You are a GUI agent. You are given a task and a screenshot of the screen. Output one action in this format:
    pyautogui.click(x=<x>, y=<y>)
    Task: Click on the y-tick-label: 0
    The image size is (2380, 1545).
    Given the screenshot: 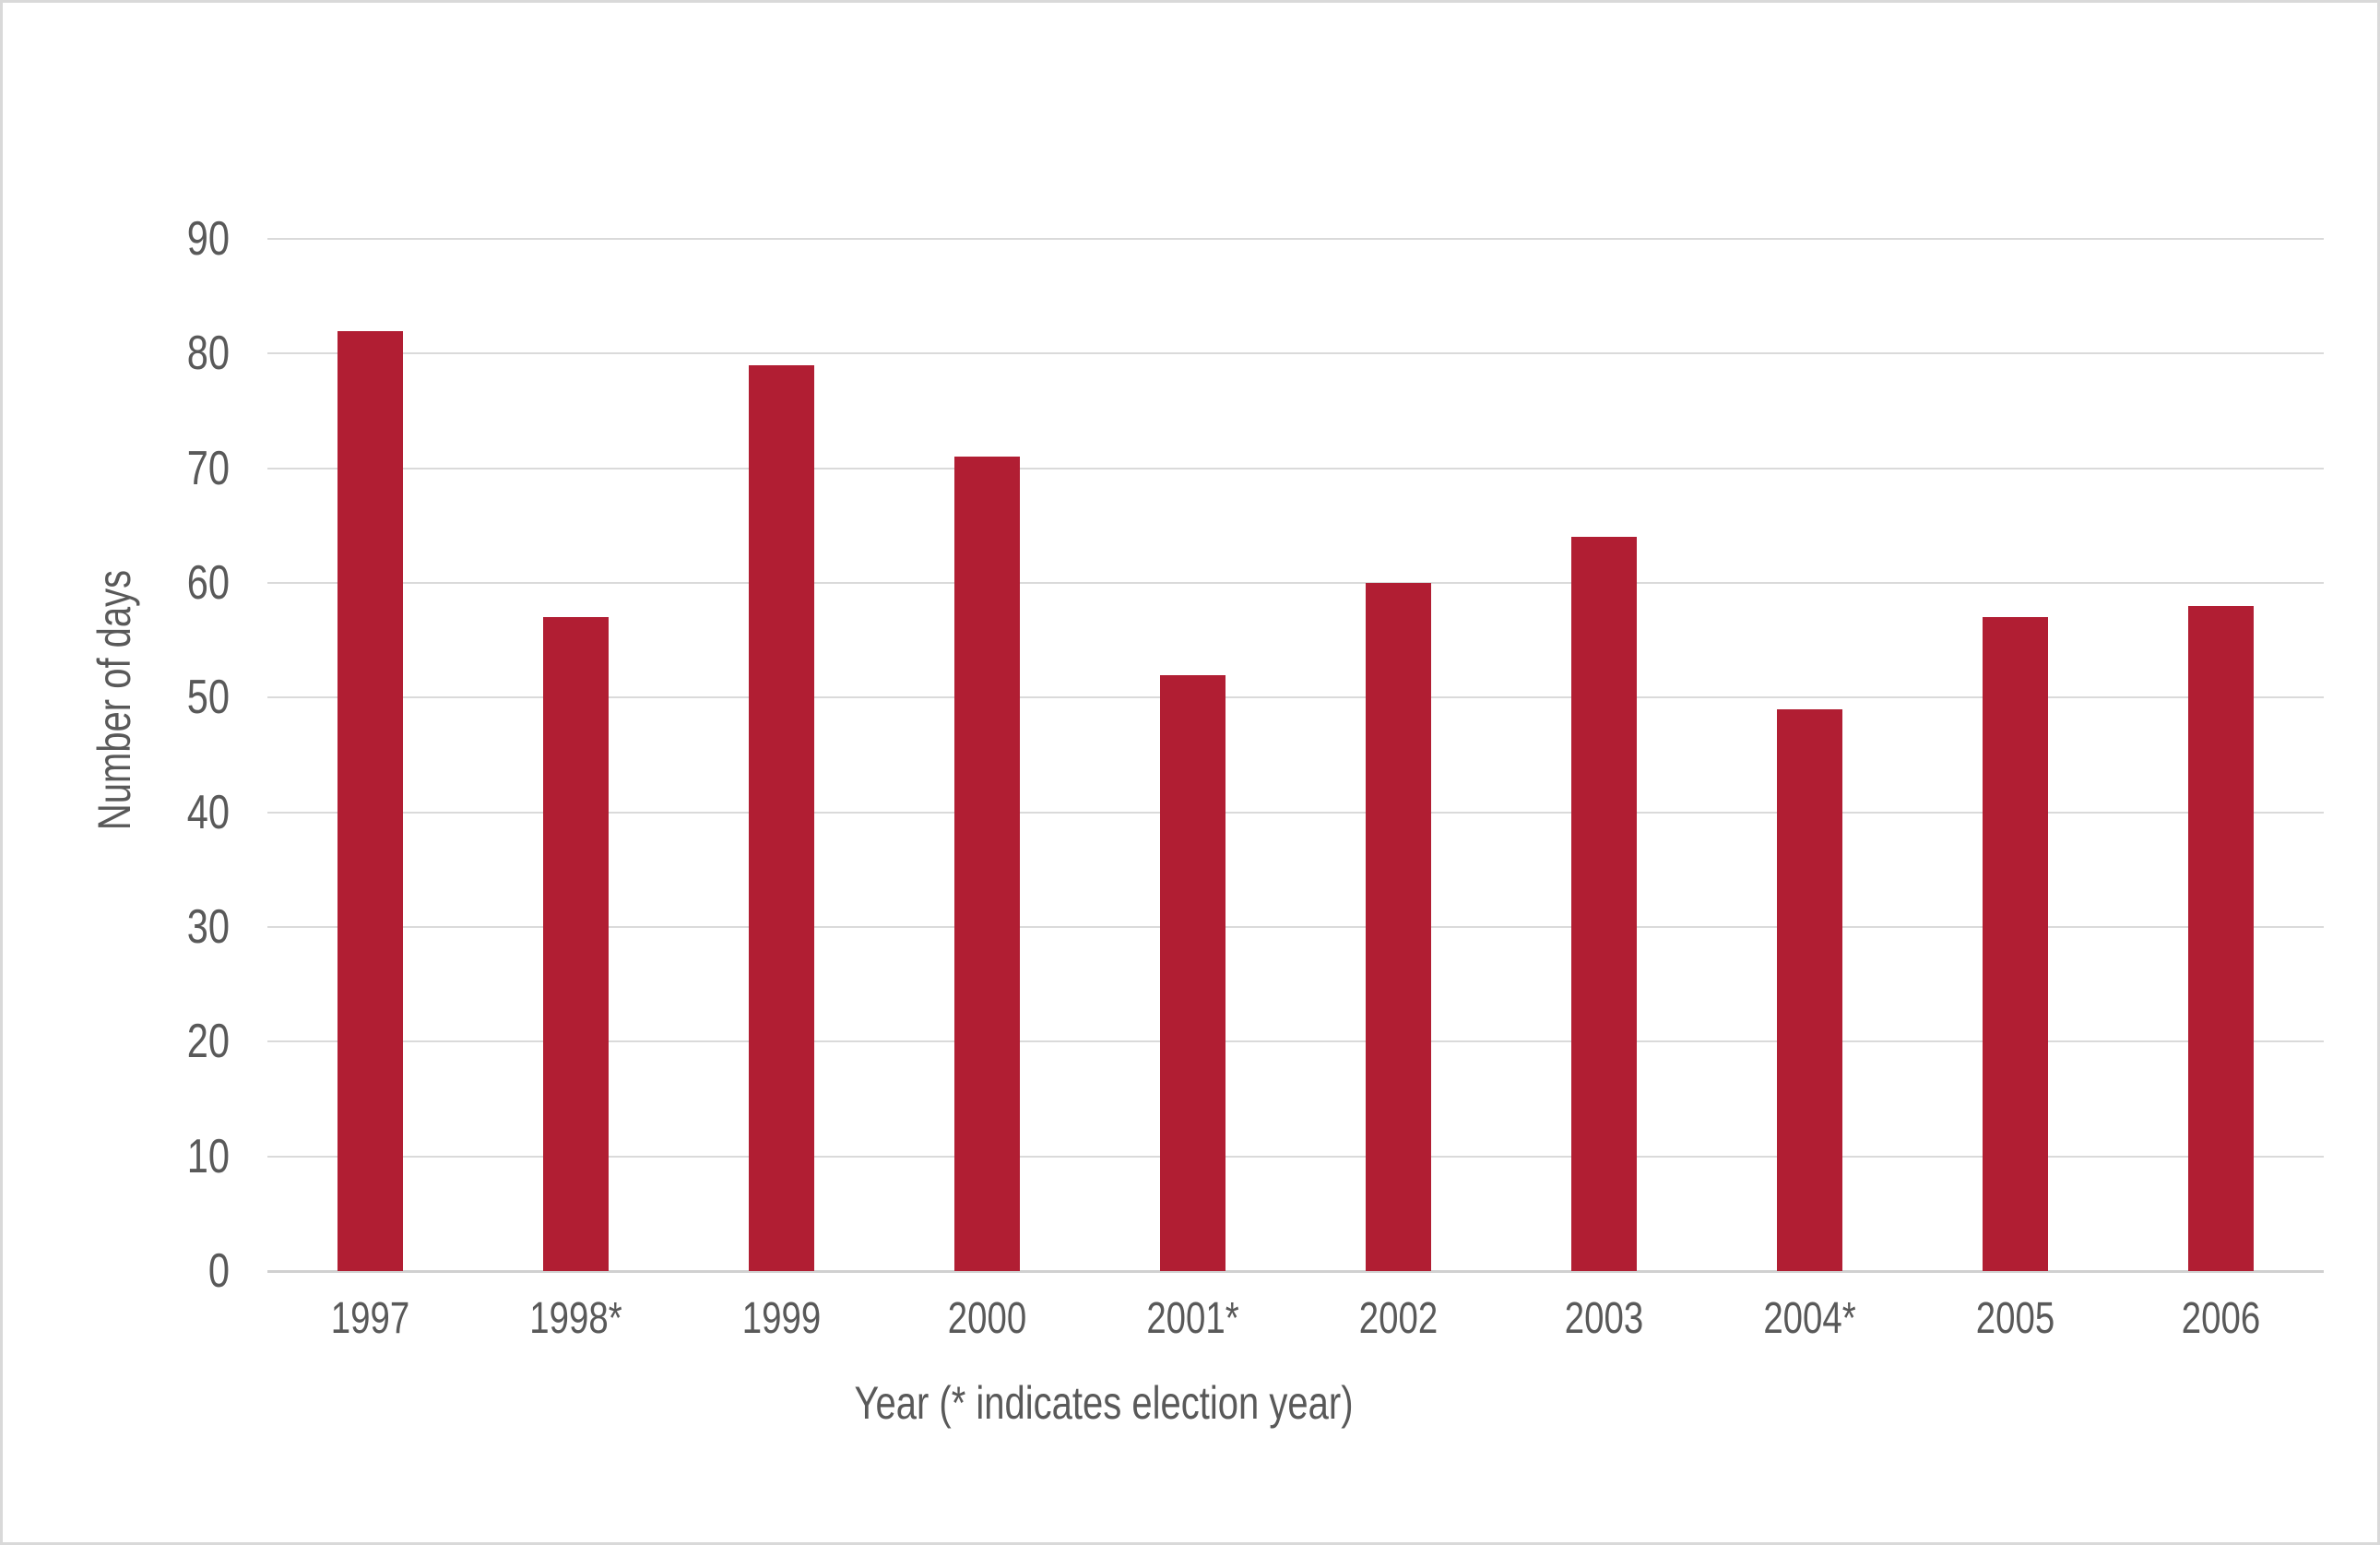 What is the action you would take?
    pyautogui.click(x=218, y=1271)
    